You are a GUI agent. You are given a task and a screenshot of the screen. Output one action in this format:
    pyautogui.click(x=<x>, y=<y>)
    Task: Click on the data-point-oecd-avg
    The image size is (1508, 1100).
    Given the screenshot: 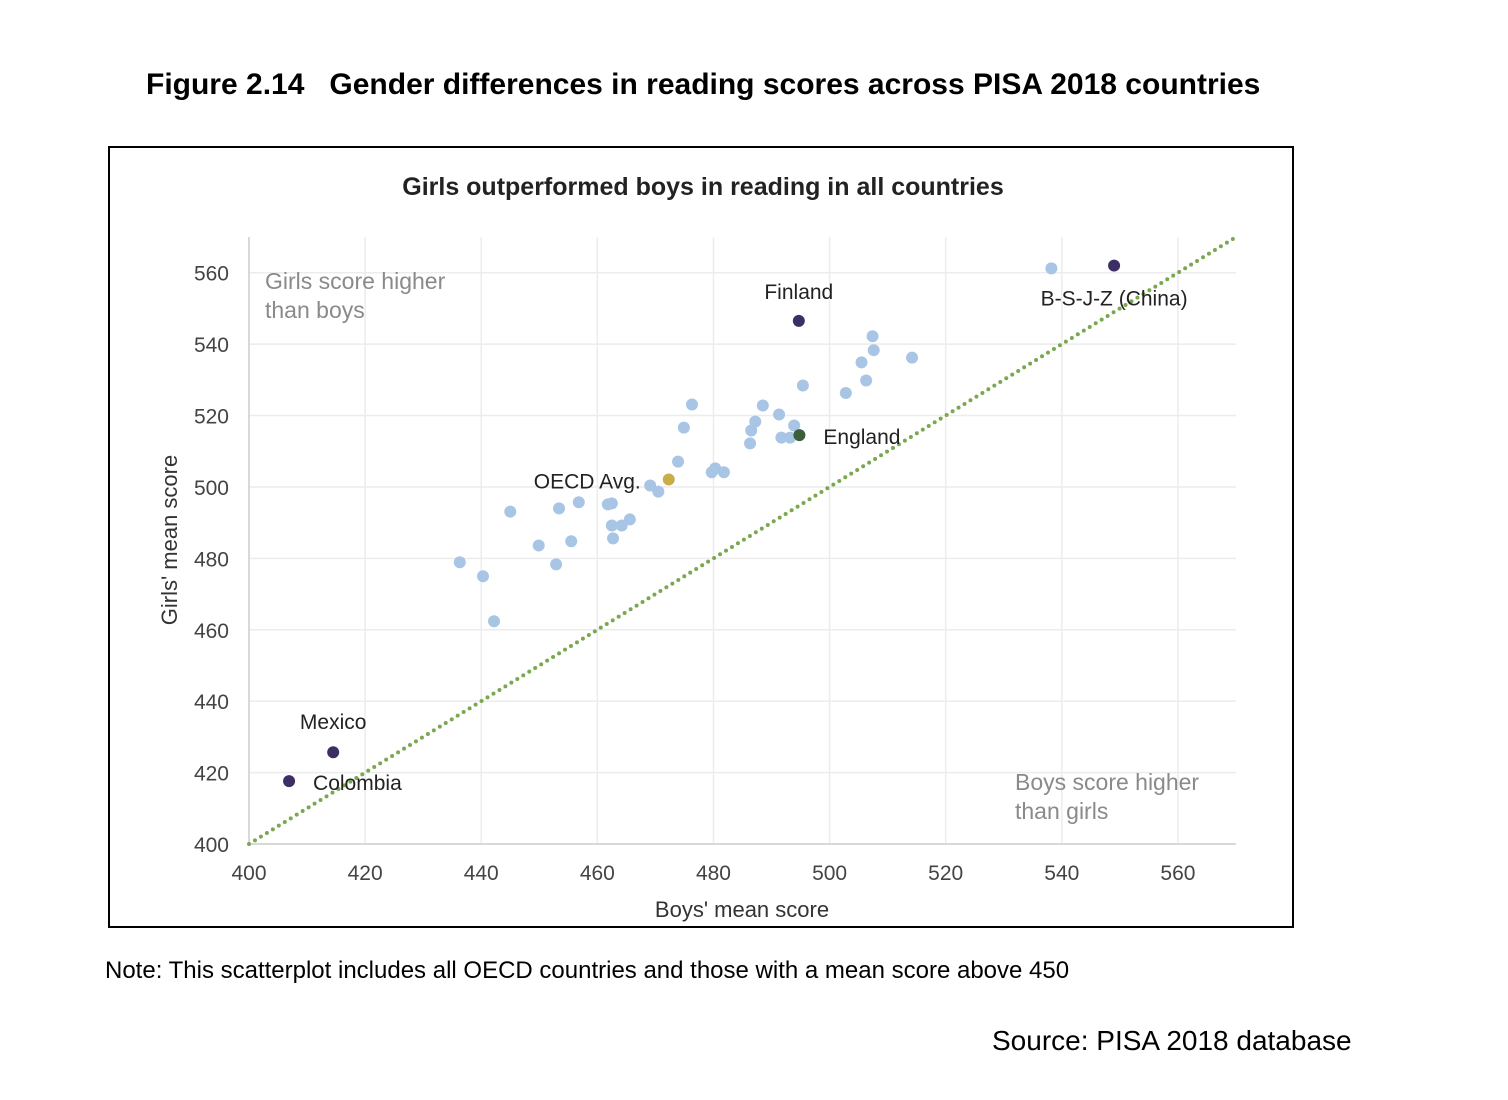 What is the action you would take?
    pyautogui.click(x=668, y=479)
    